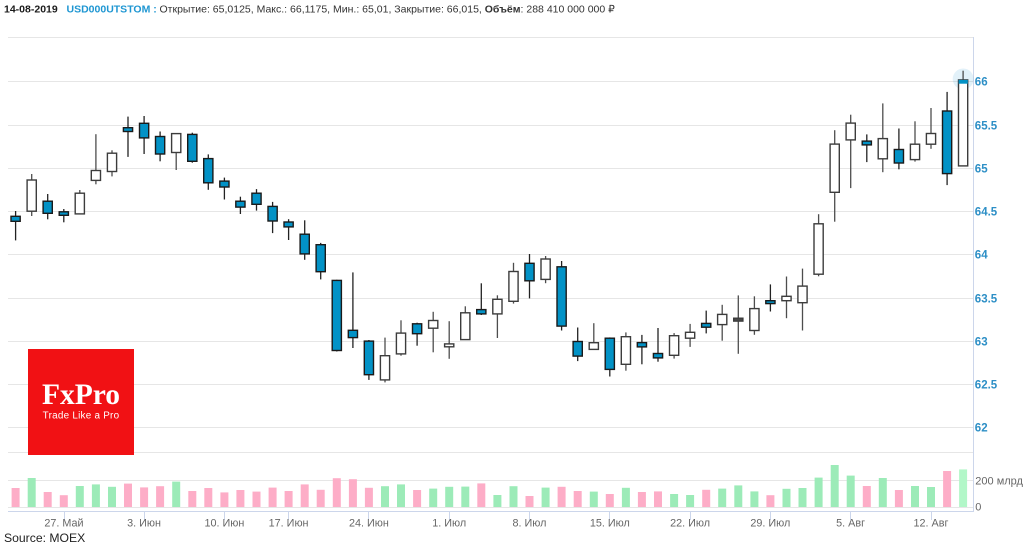 Image resolution: width=1024 pixels, height=553 pixels. What do you see at coordinates (112, 10) in the screenshot?
I see `svg-text: USD000UTSTOM :` at bounding box center [112, 10].